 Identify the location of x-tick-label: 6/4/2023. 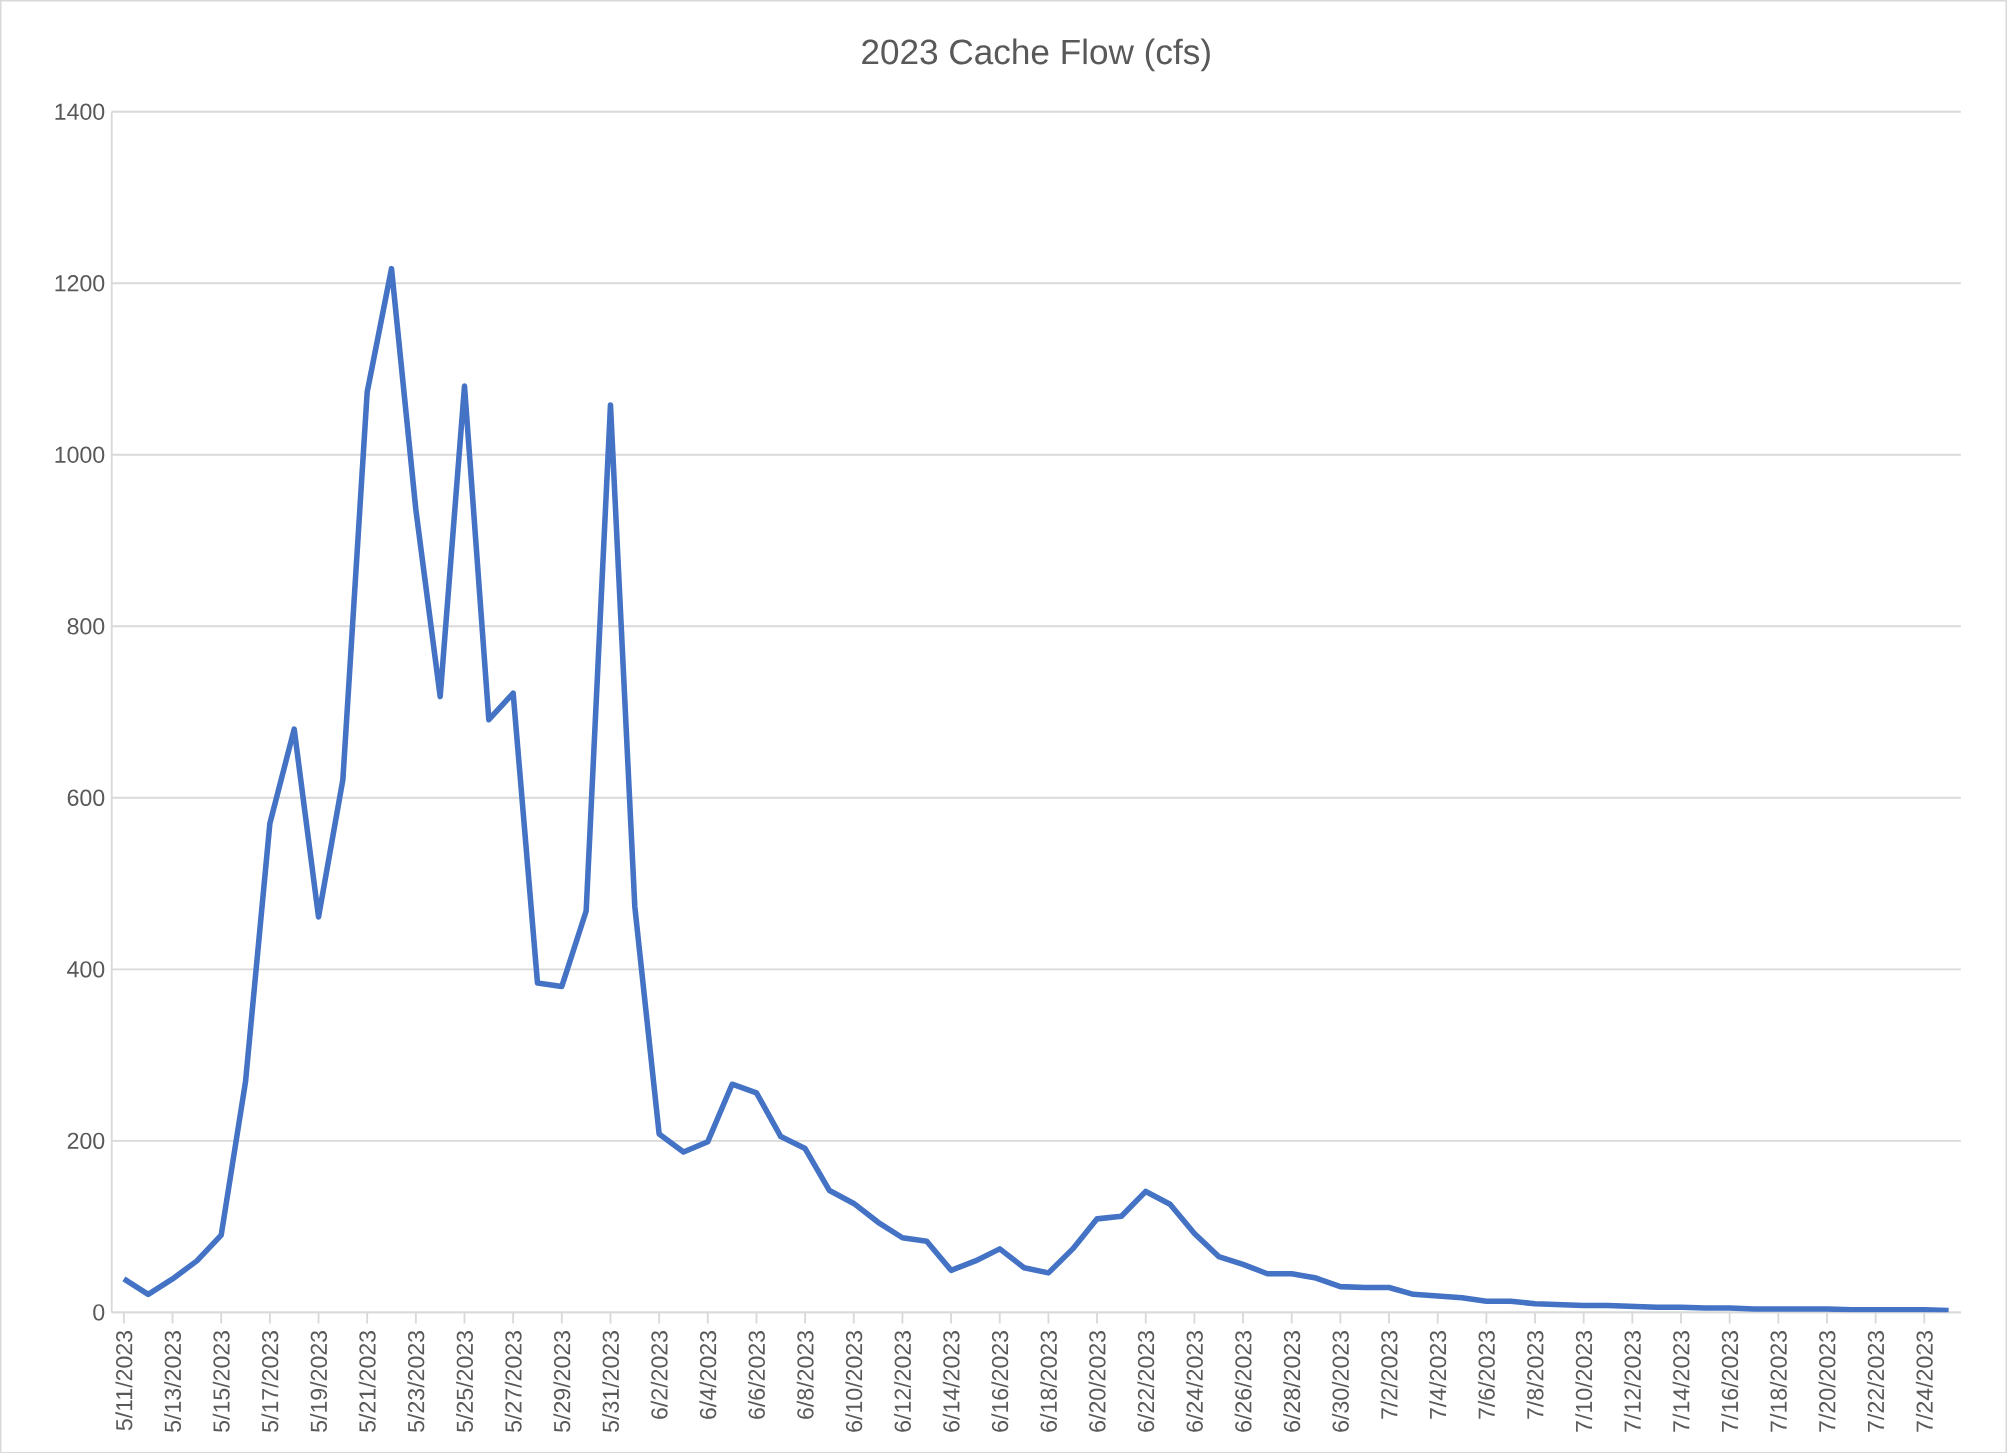
(708, 1374).